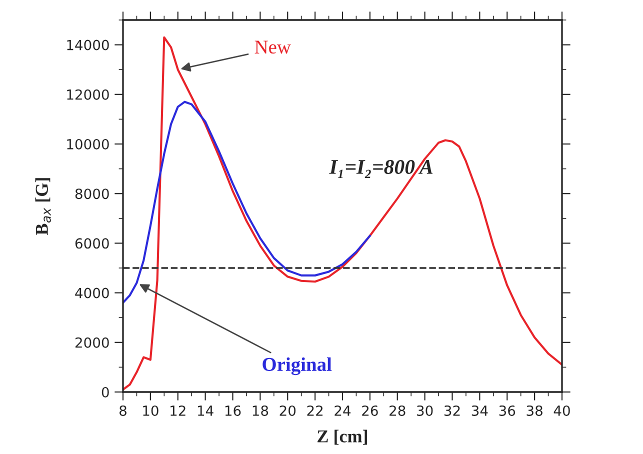  What do you see at coordinates (288, 410) in the screenshot?
I see `x-tick-label: 20` at bounding box center [288, 410].